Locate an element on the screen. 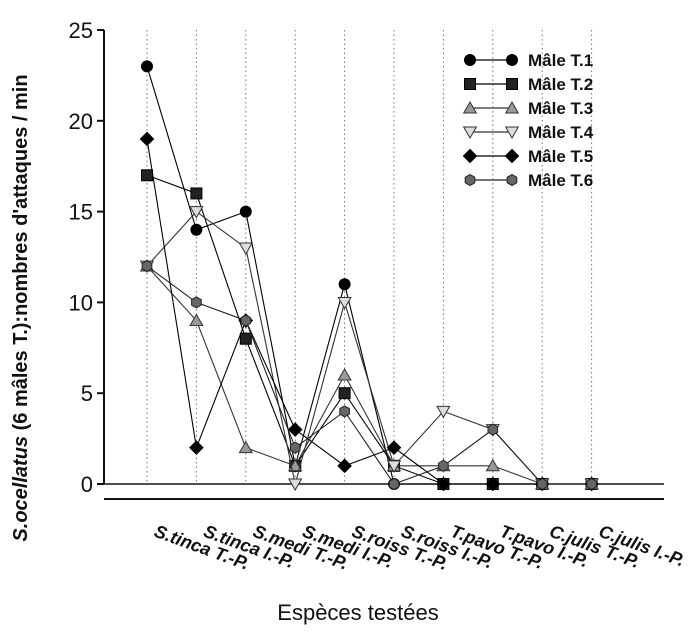  legend-item-2: Mâle T.2 is located at coordinates (528, 84).